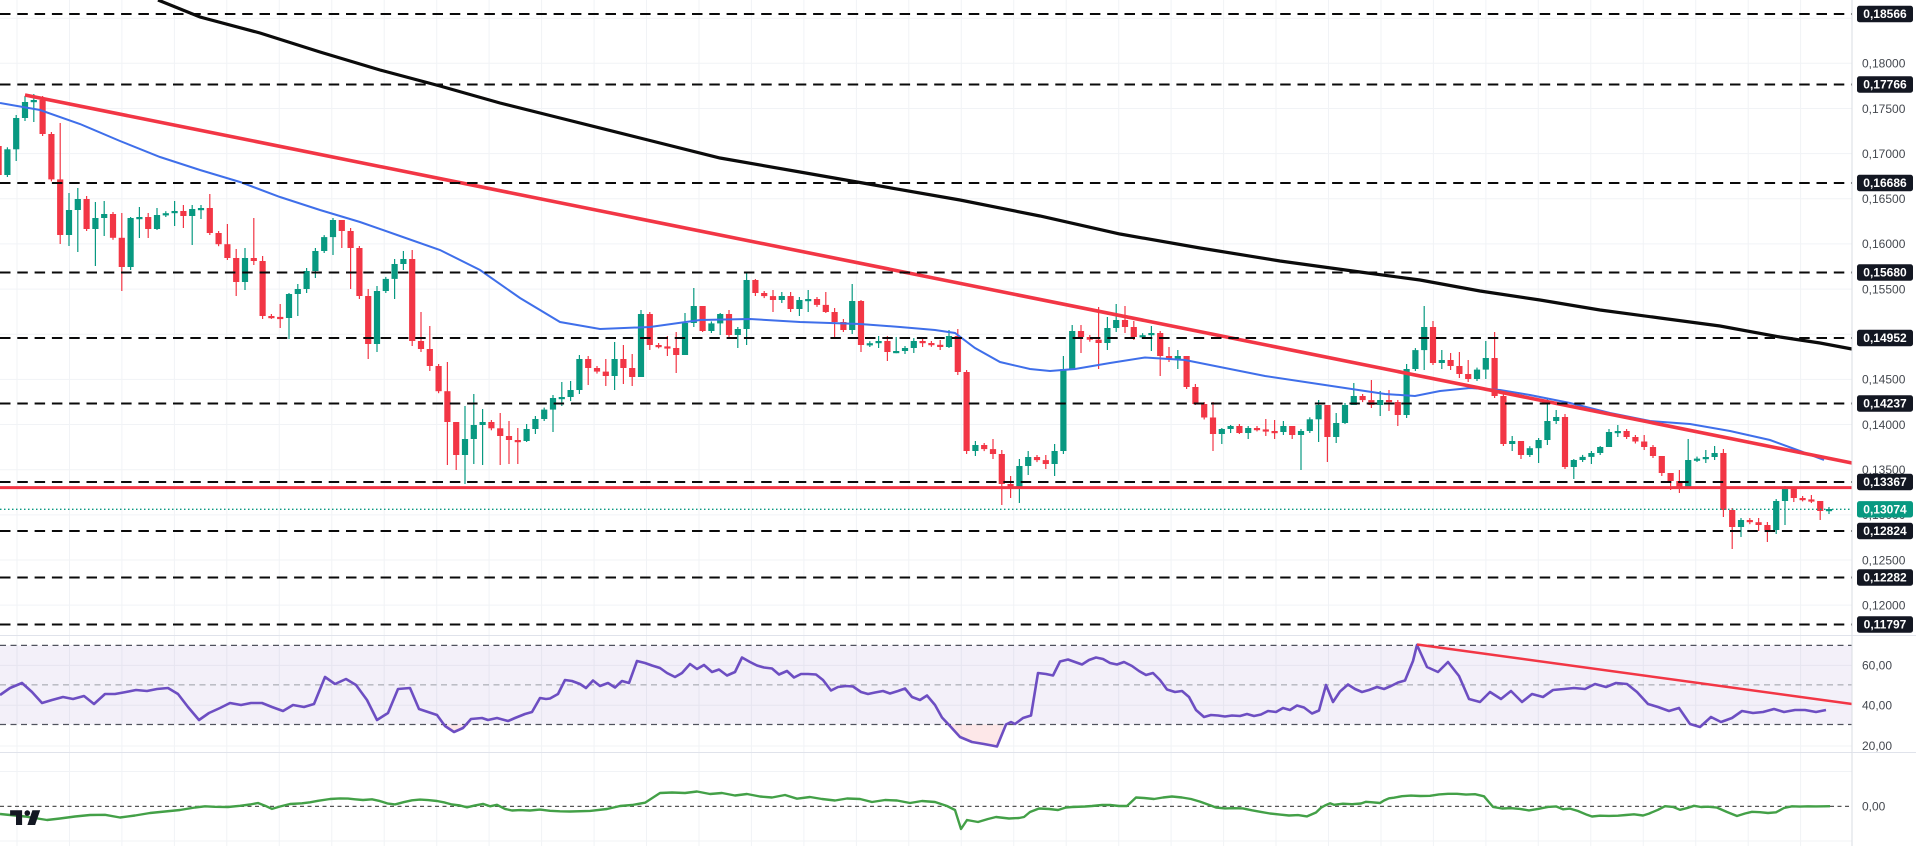  I want to click on svg-text: 20,00, so click(1877, 746).